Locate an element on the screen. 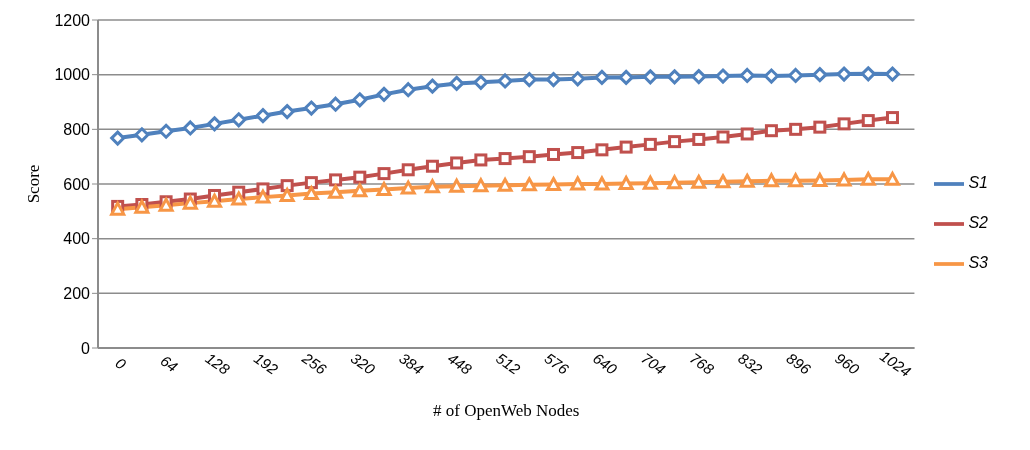 The height and width of the screenshot is (450, 1030). x-tick-label: 0 is located at coordinates (121, 364).